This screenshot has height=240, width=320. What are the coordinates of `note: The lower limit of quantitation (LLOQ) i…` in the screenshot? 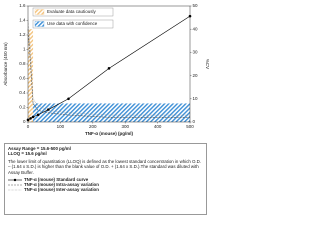 It's located at (105, 166).